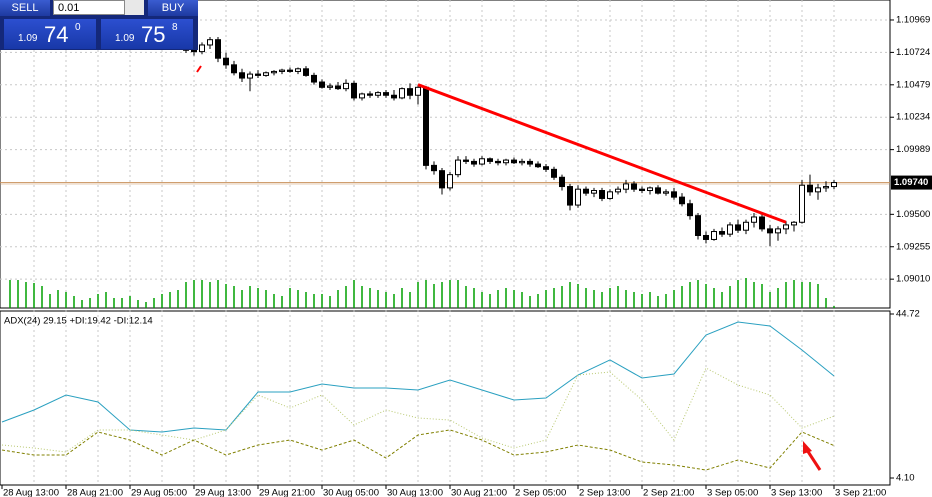 This screenshot has height=497, width=932. I want to click on y-tick-label: 1.09989, so click(913, 149).